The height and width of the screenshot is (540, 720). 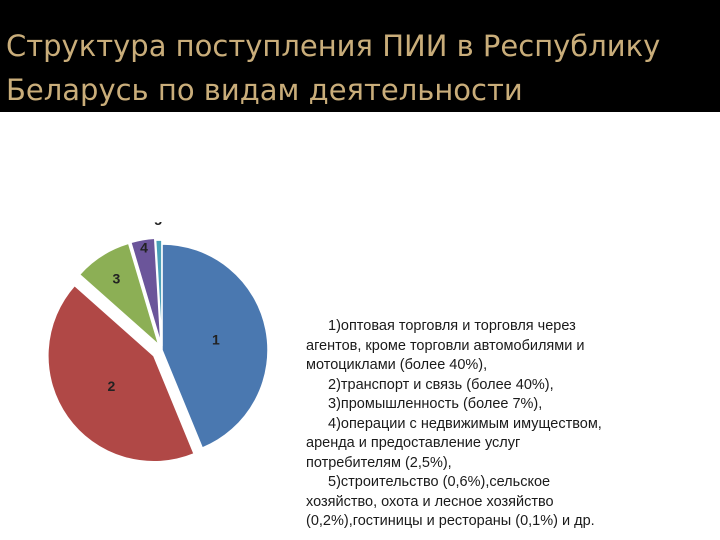 What do you see at coordinates (435, 404) in the screenshot?
I see `legend-line: 3)промышленность (более 7%),` at bounding box center [435, 404].